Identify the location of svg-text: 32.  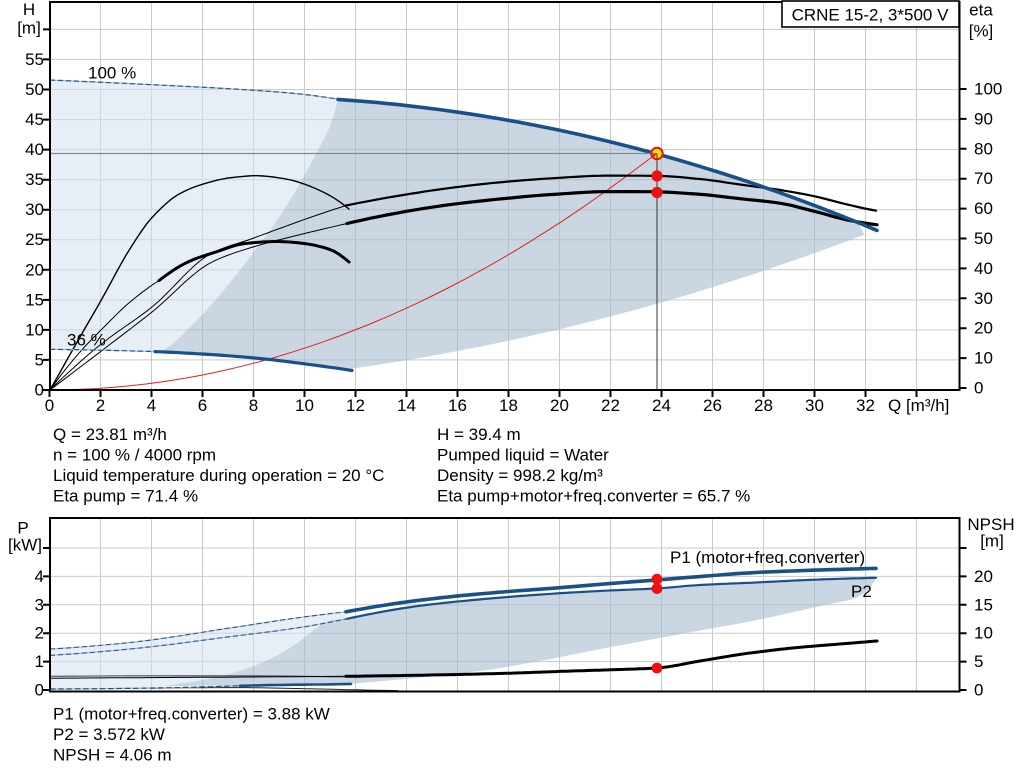
(865, 405).